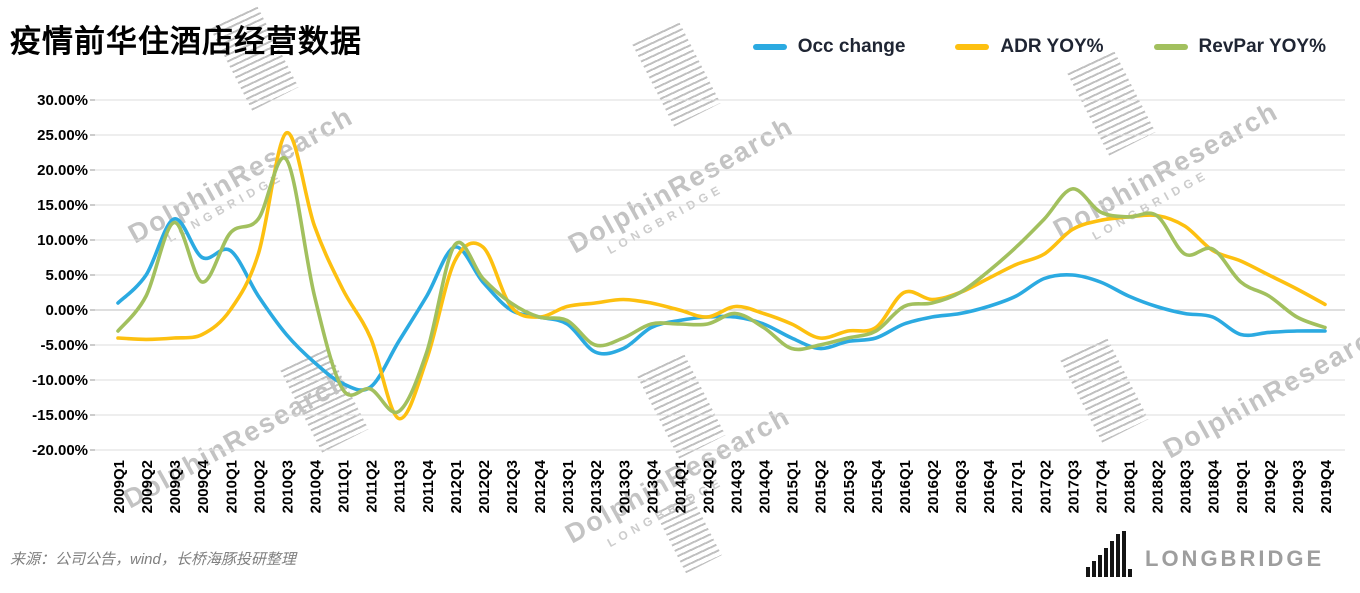  Describe the element at coordinates (62, 100) in the screenshot. I see `y-axis-label: 30.00%` at that location.